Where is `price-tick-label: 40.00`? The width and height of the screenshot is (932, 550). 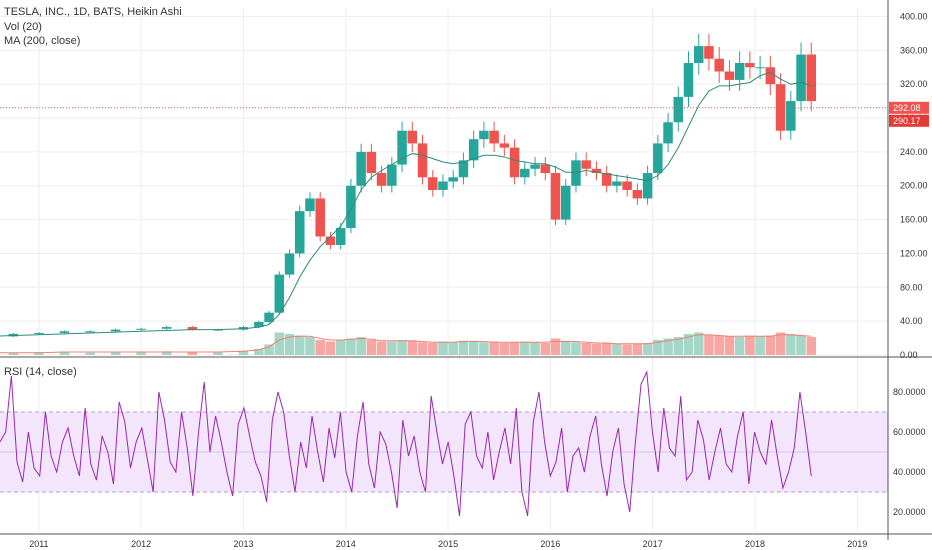
price-tick-label: 40.00 is located at coordinates (911, 321).